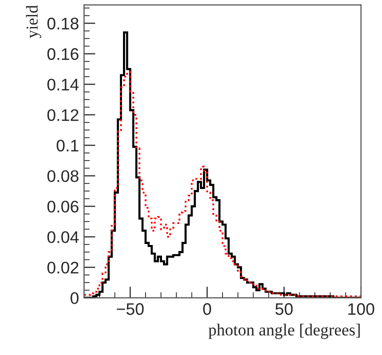 The width and height of the screenshot is (382, 355). I want to click on y-tick-label: 0.06, so click(62, 206).